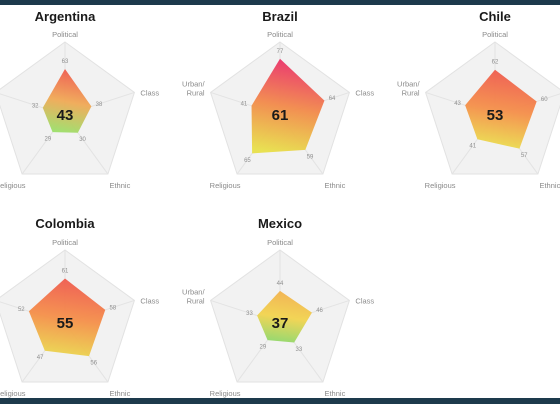  I want to click on country-title: Colombia, so click(65, 223).